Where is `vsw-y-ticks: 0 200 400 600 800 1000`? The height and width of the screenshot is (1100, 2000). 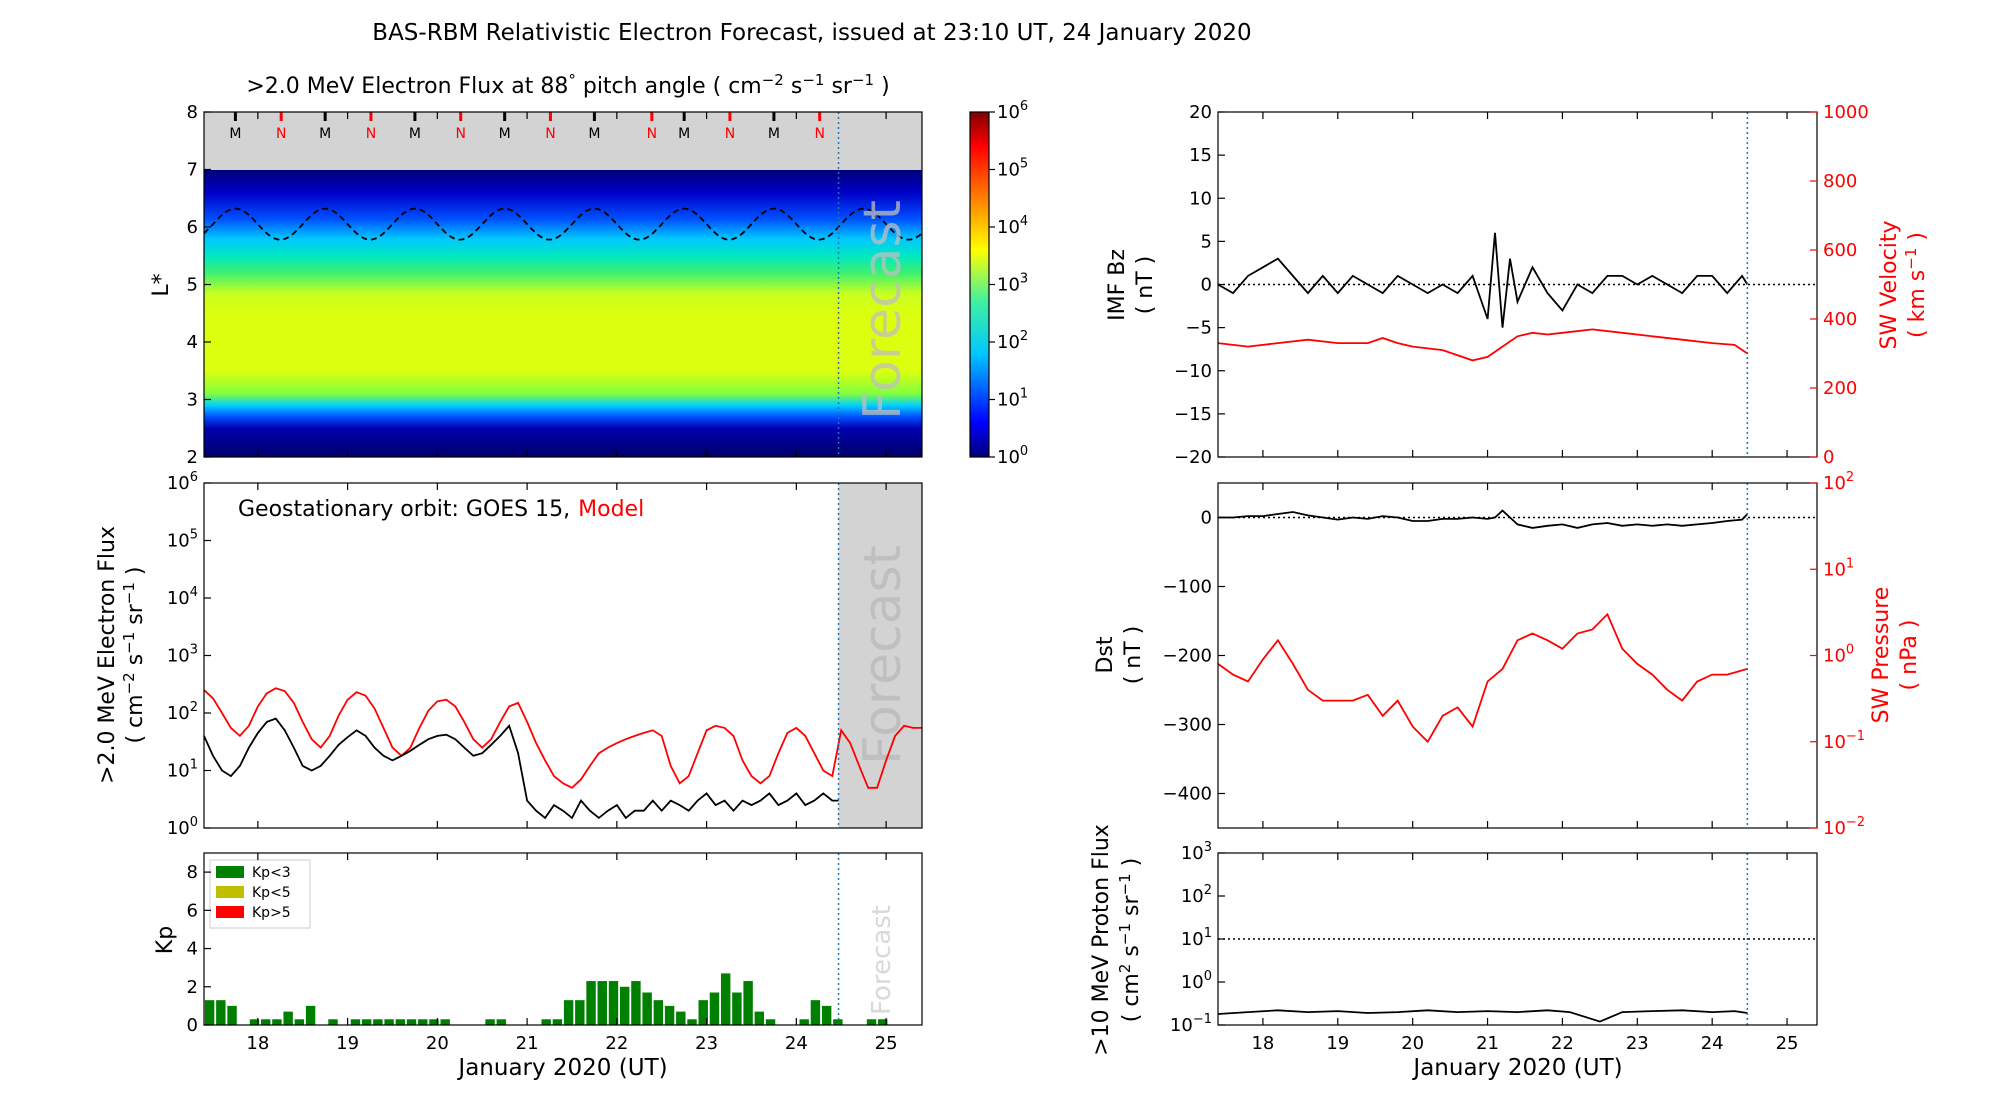 vsw-y-ticks: 0 200 400 600 800 1000 is located at coordinates (1839, 285).